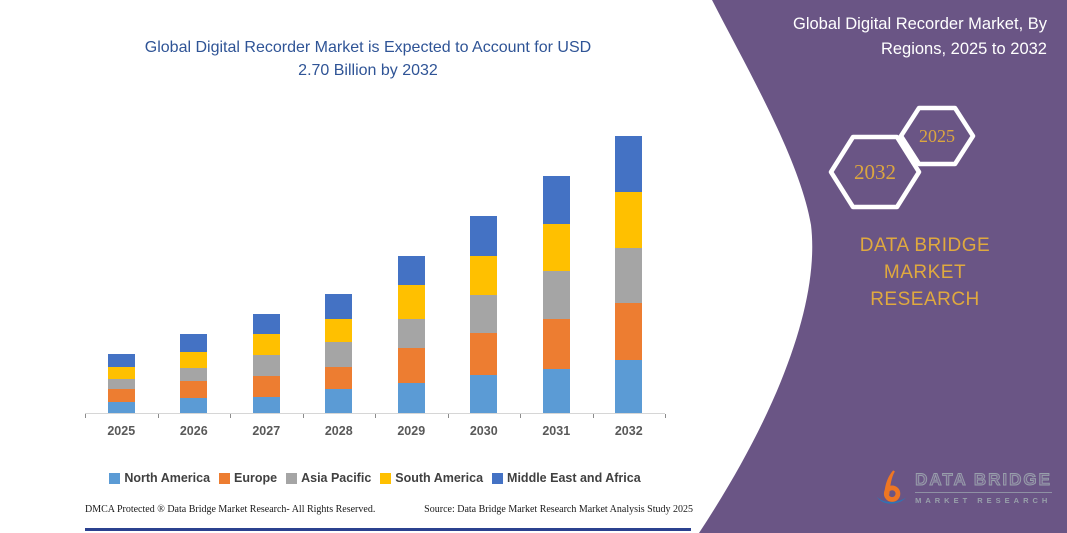 The height and width of the screenshot is (533, 1067). I want to click on x-axis-ticks, so click(375, 415).